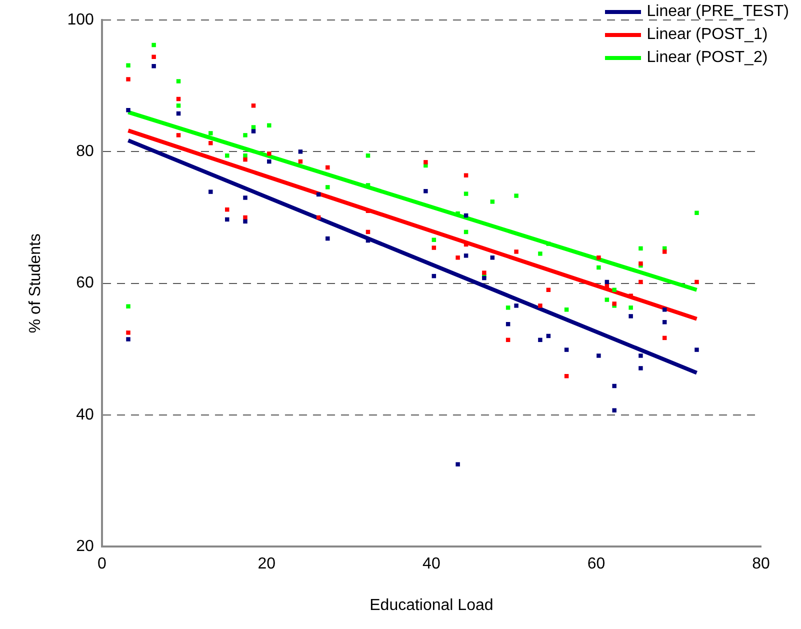 The height and width of the screenshot is (629, 801). I want to click on x-axis-title: Educational Load, so click(432, 605).